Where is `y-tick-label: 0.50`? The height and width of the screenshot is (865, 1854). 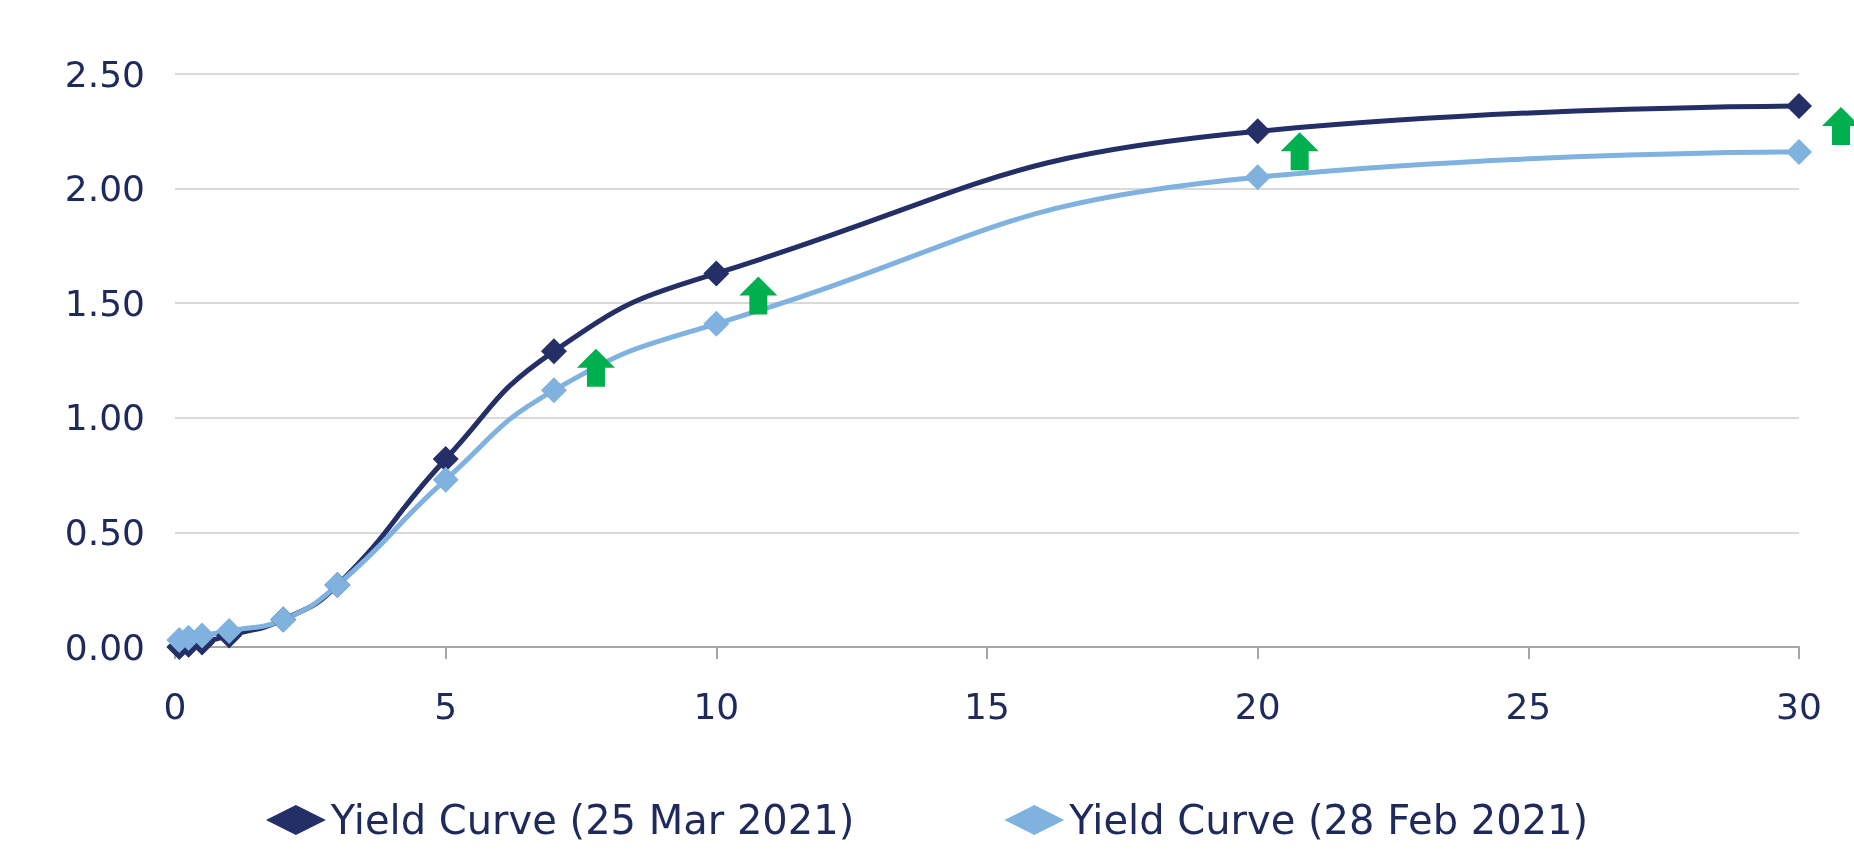
y-tick-label: 0.50 is located at coordinates (104, 532).